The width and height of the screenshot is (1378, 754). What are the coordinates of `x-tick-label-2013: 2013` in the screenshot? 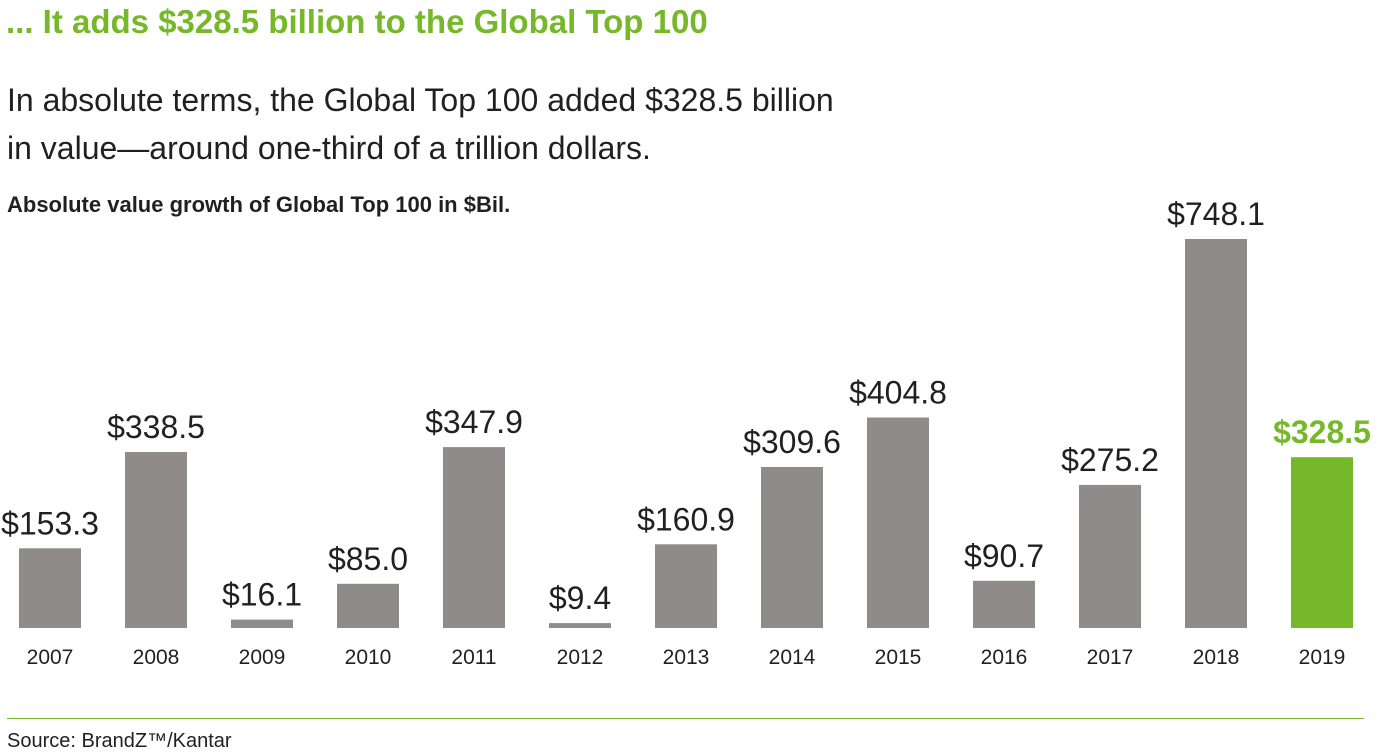 It's located at (686, 657).